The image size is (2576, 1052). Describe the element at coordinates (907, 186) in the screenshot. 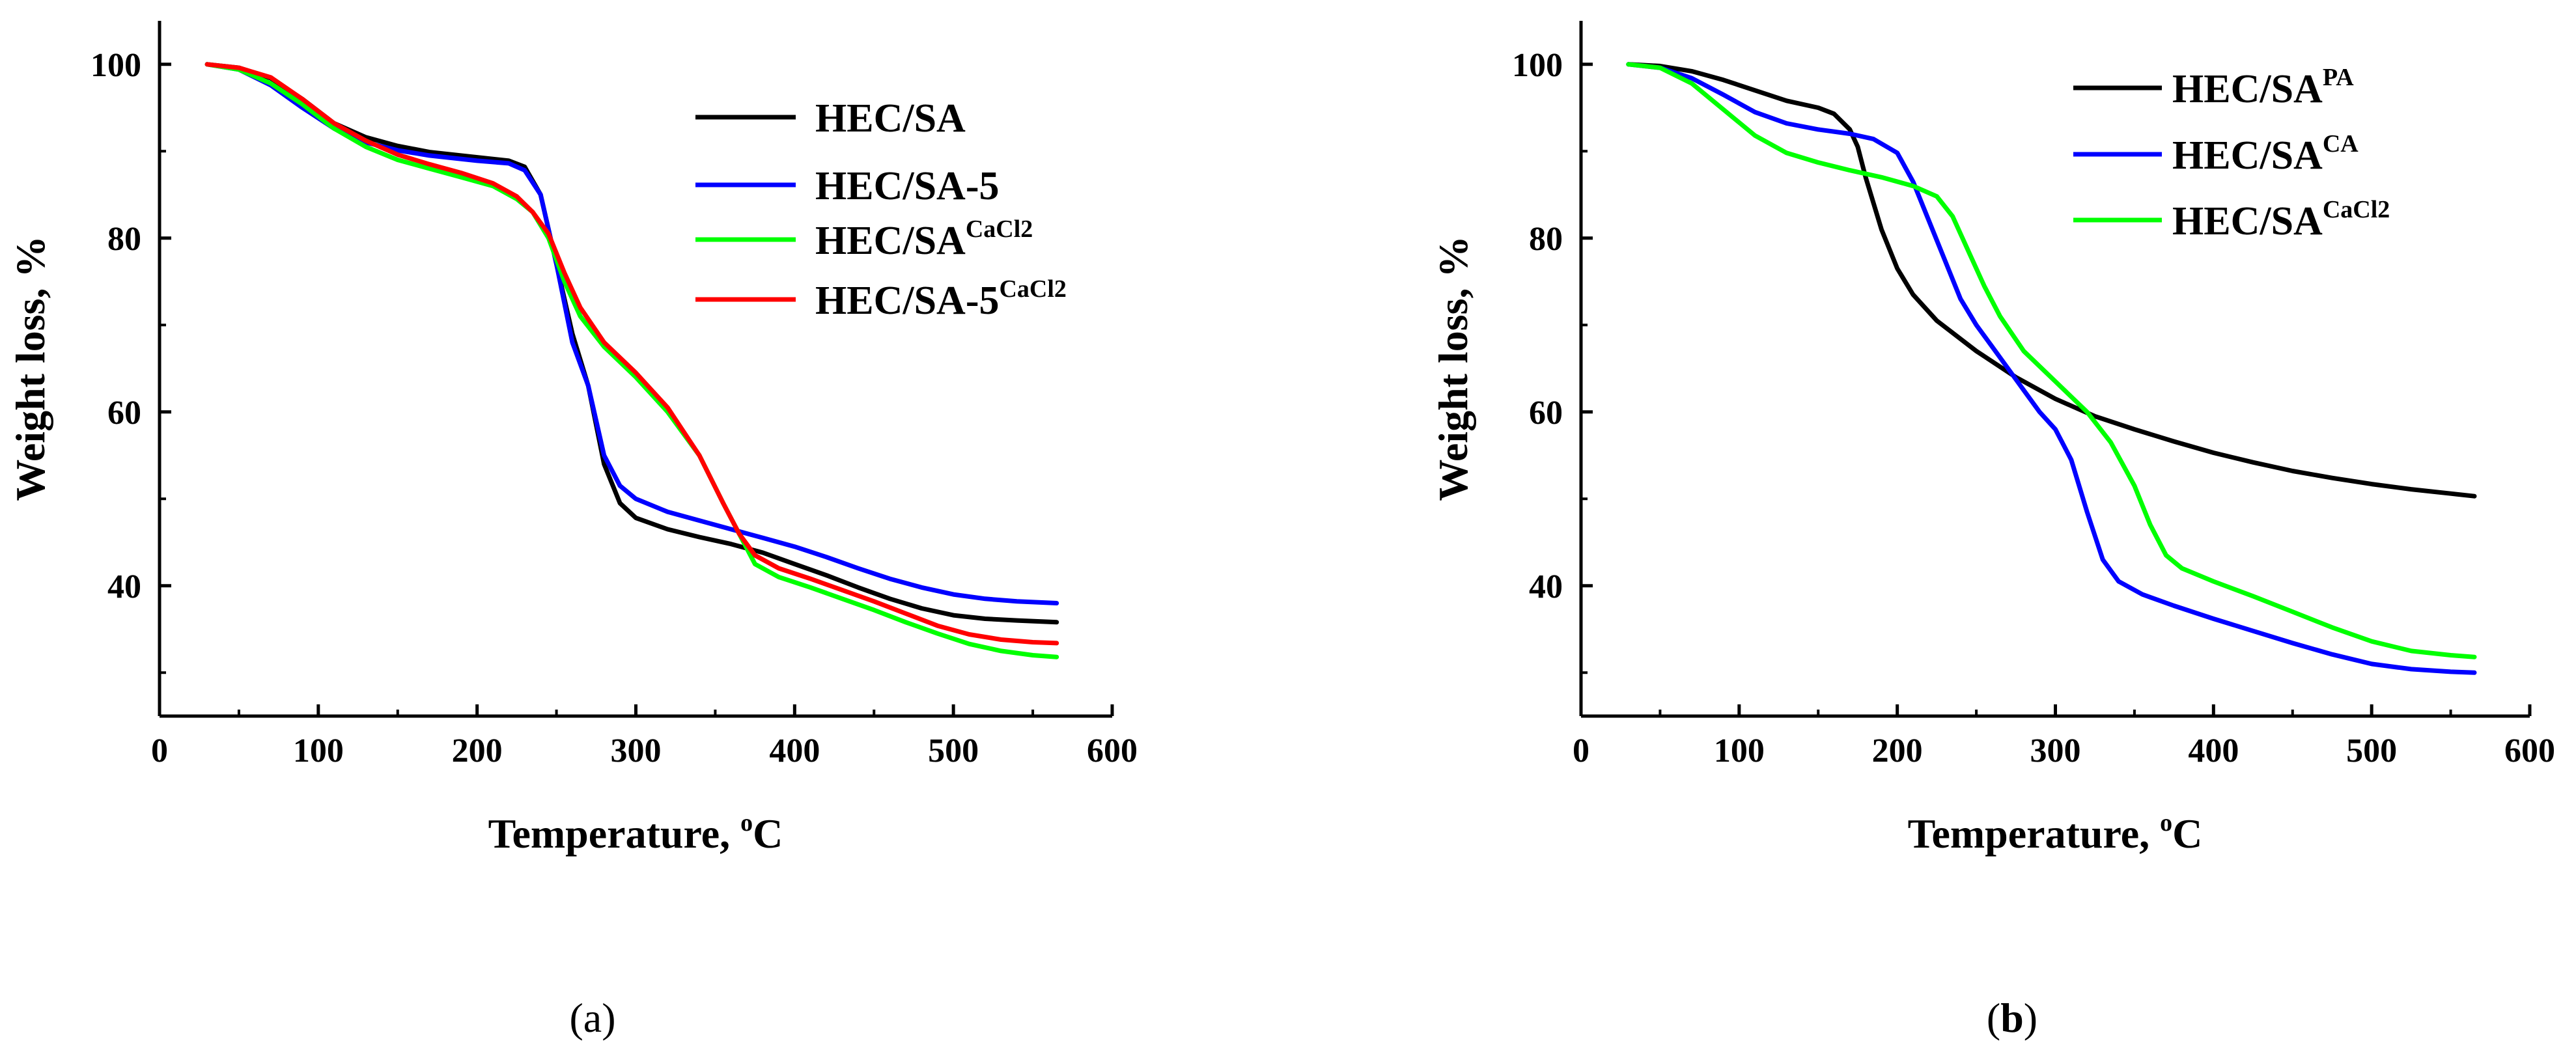

I see `legend-label: HEC/SA-5` at that location.